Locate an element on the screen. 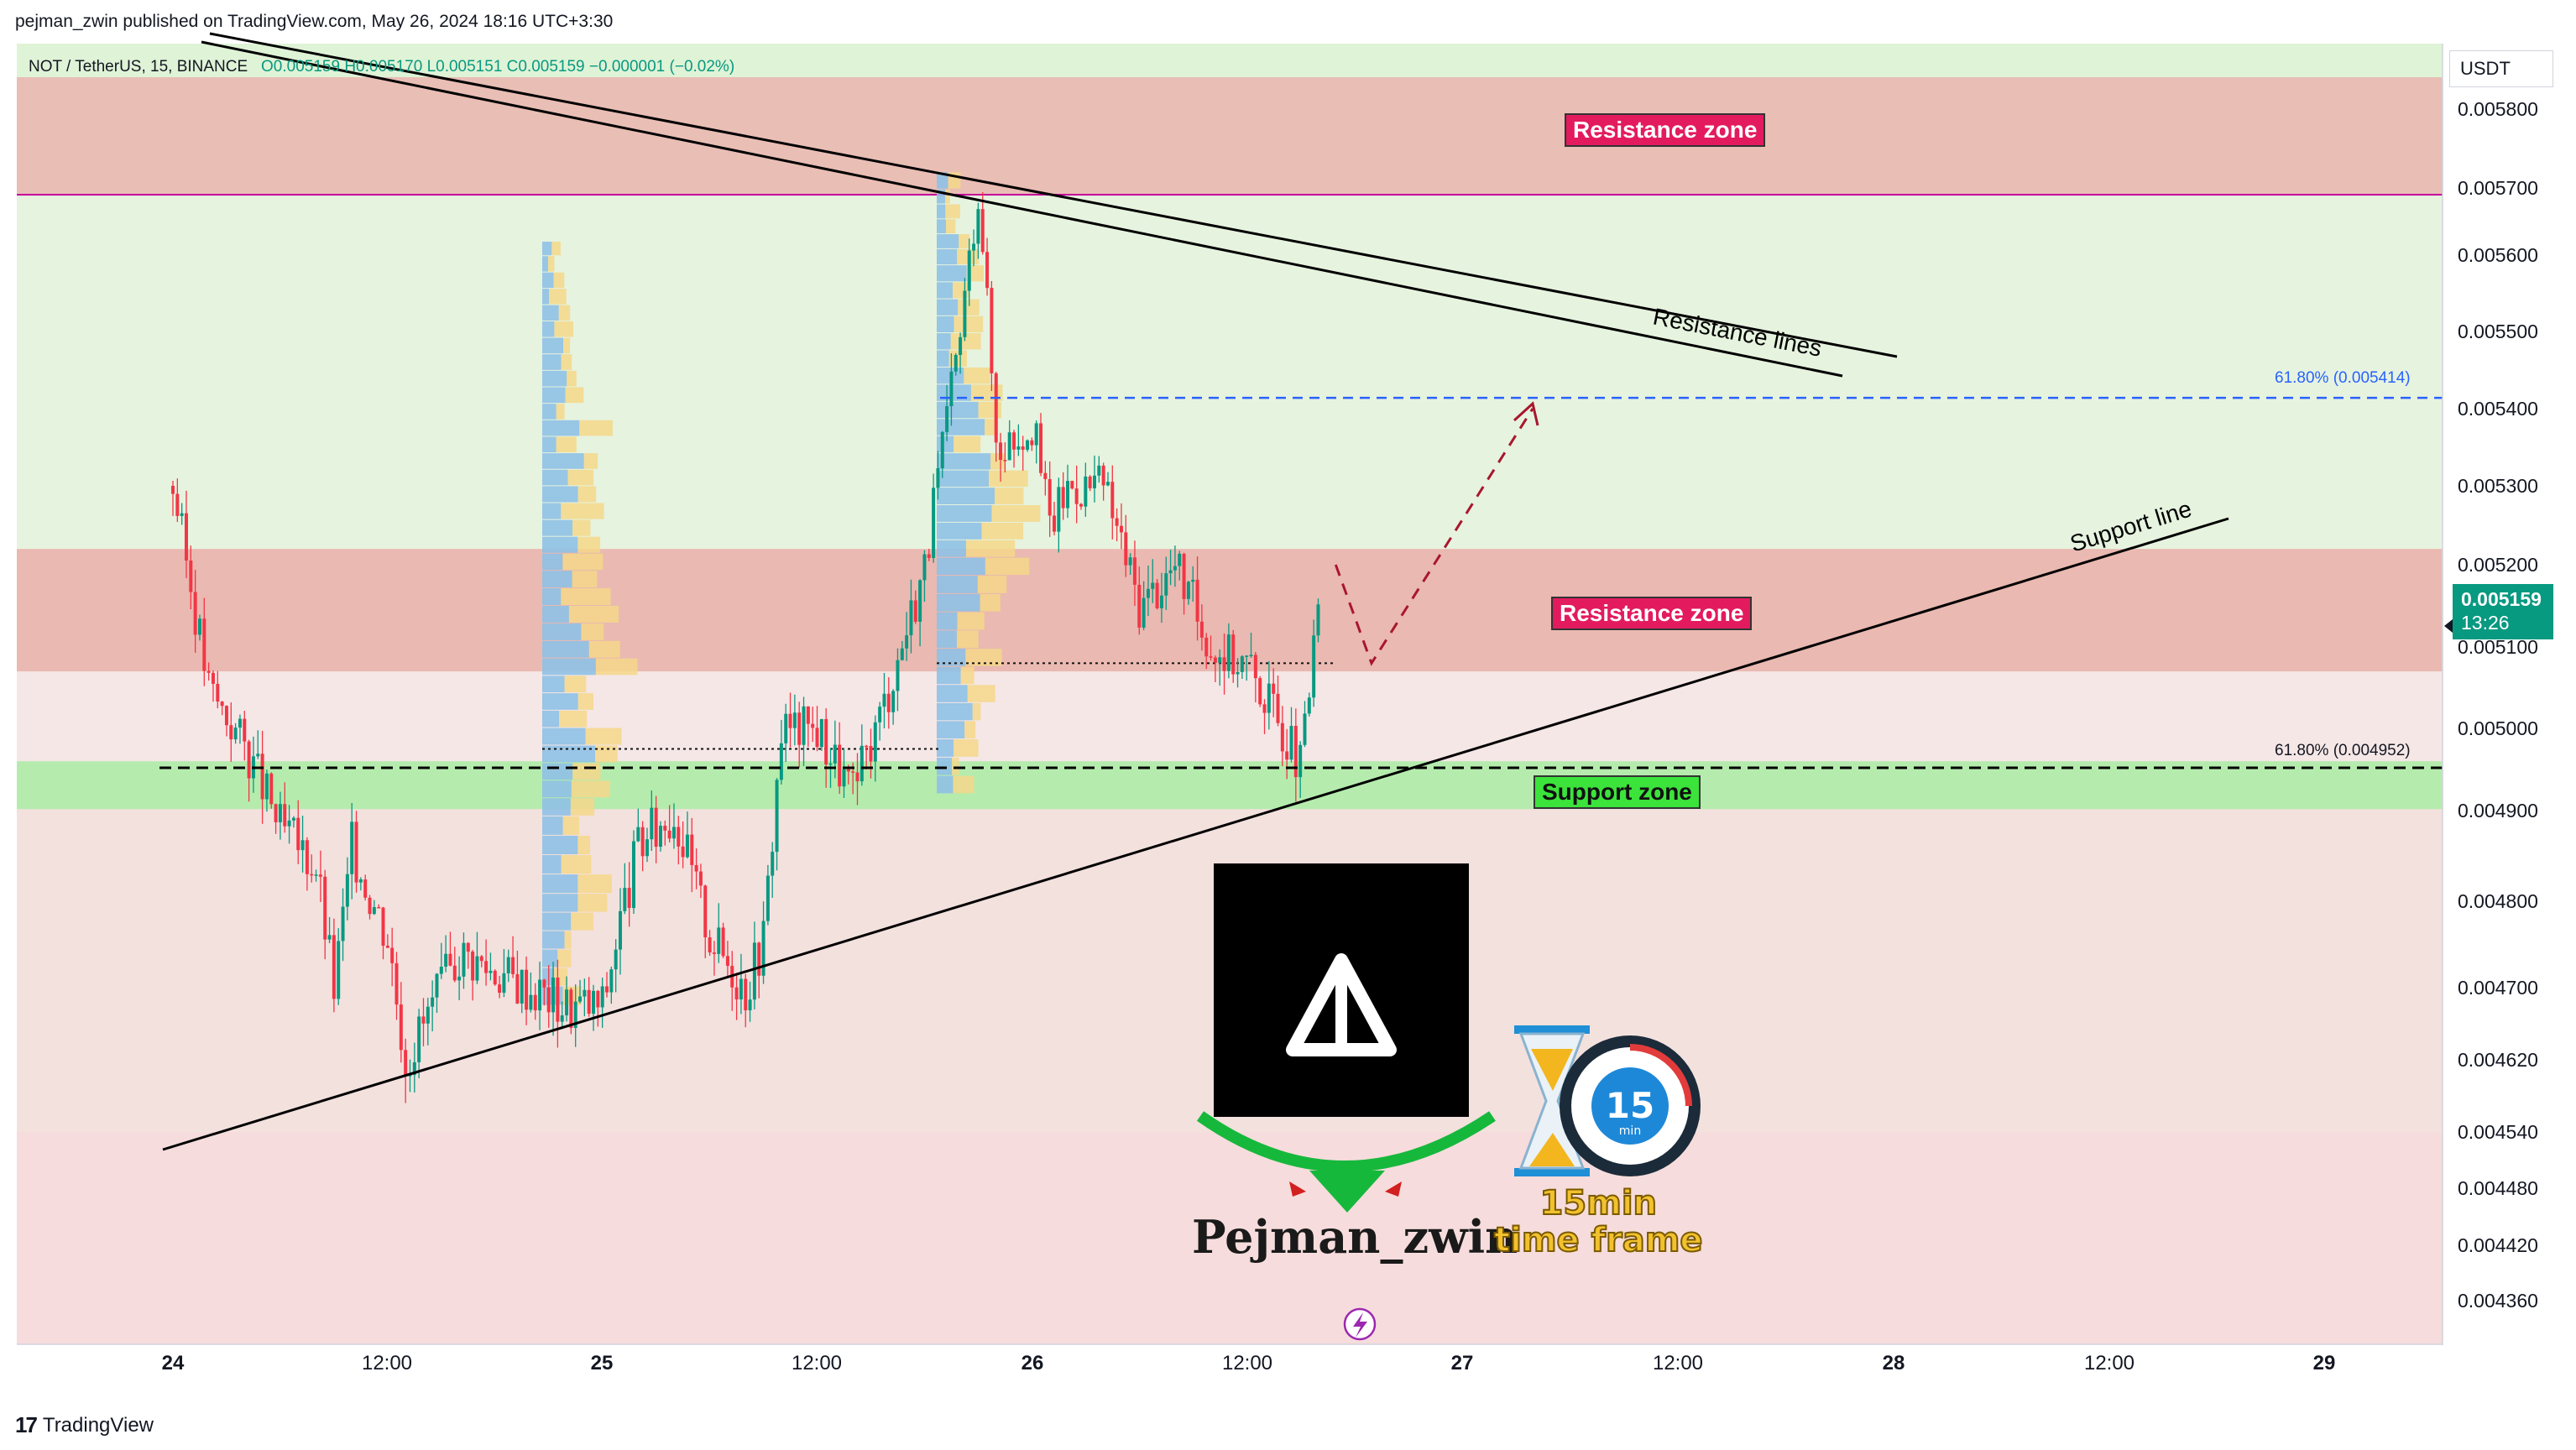 Image resolution: width=2576 pixels, height=1450 pixels. notcoin-logo is located at coordinates (1341, 990).